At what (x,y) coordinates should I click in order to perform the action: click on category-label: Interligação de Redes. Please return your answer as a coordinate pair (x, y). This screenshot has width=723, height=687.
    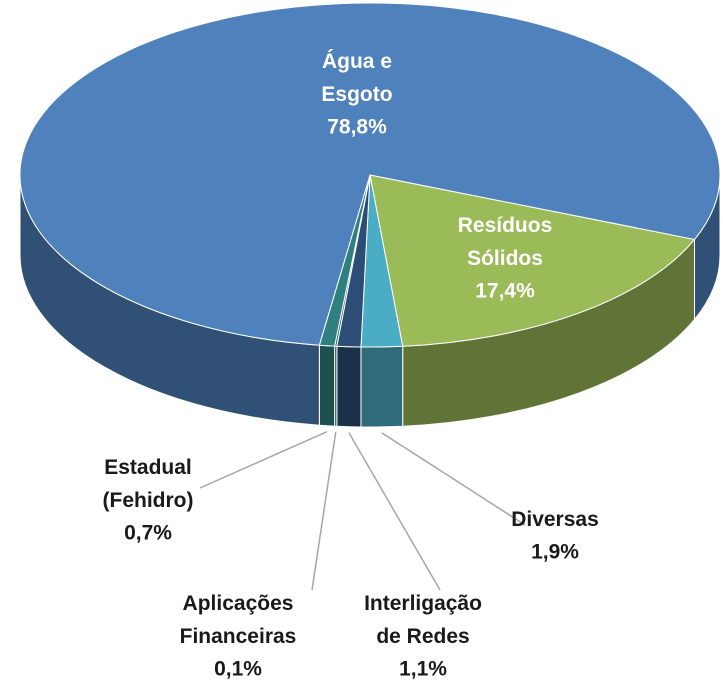
    Looking at the image, I should click on (423, 620).